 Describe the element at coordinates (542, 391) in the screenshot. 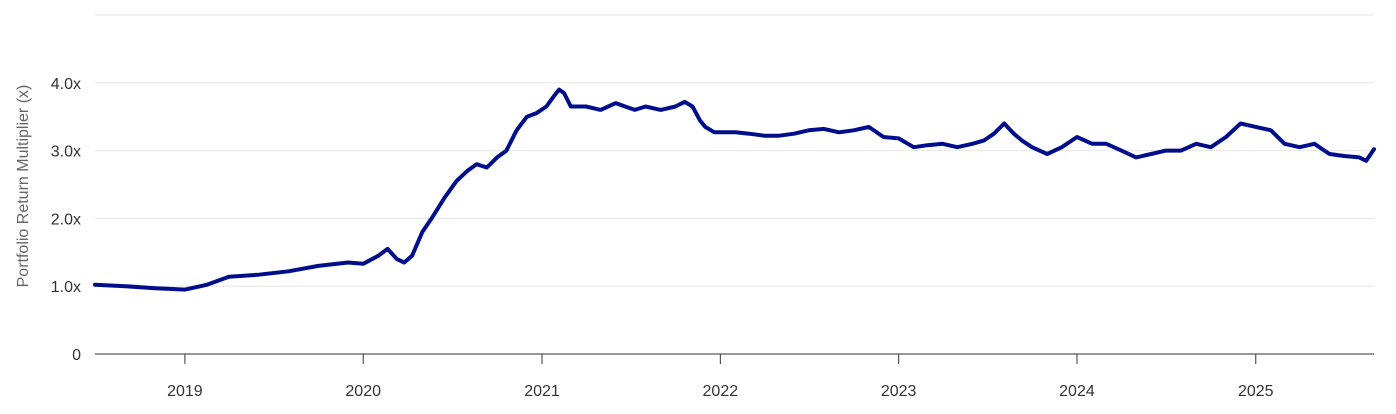

I see `x-tick-label: 2021` at that location.